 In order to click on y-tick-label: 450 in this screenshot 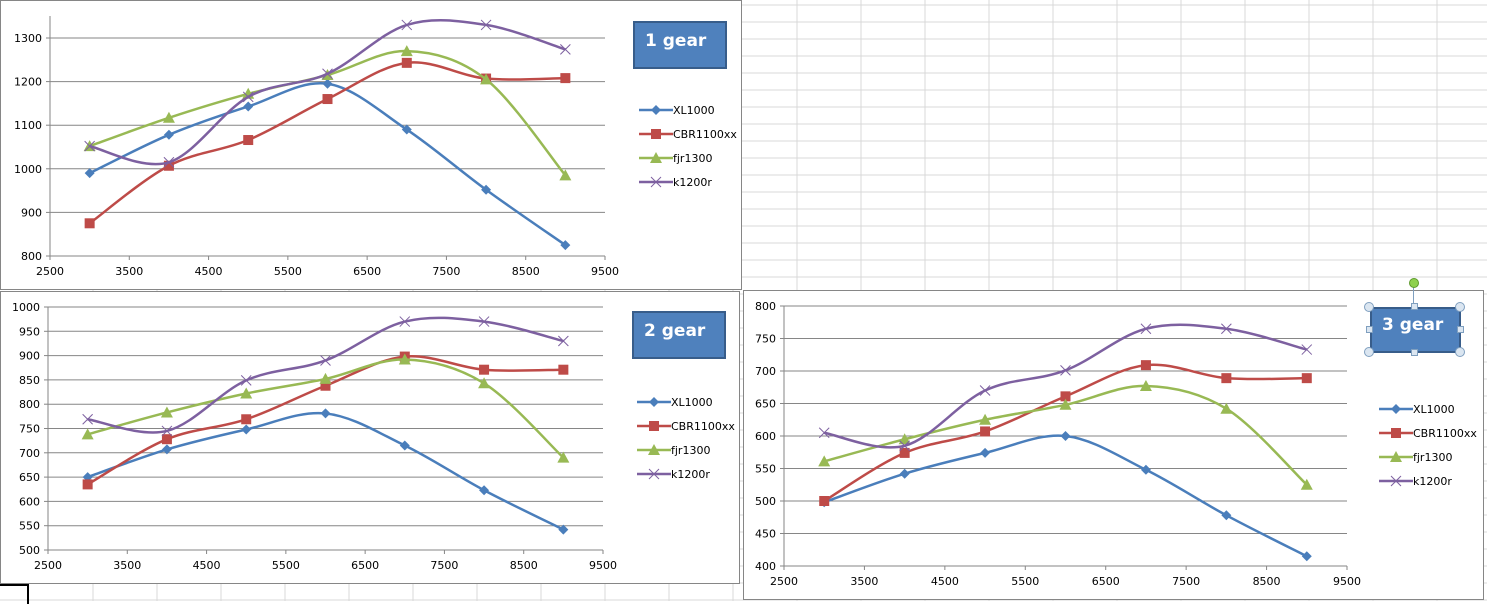, I will do `click(765, 534)`.